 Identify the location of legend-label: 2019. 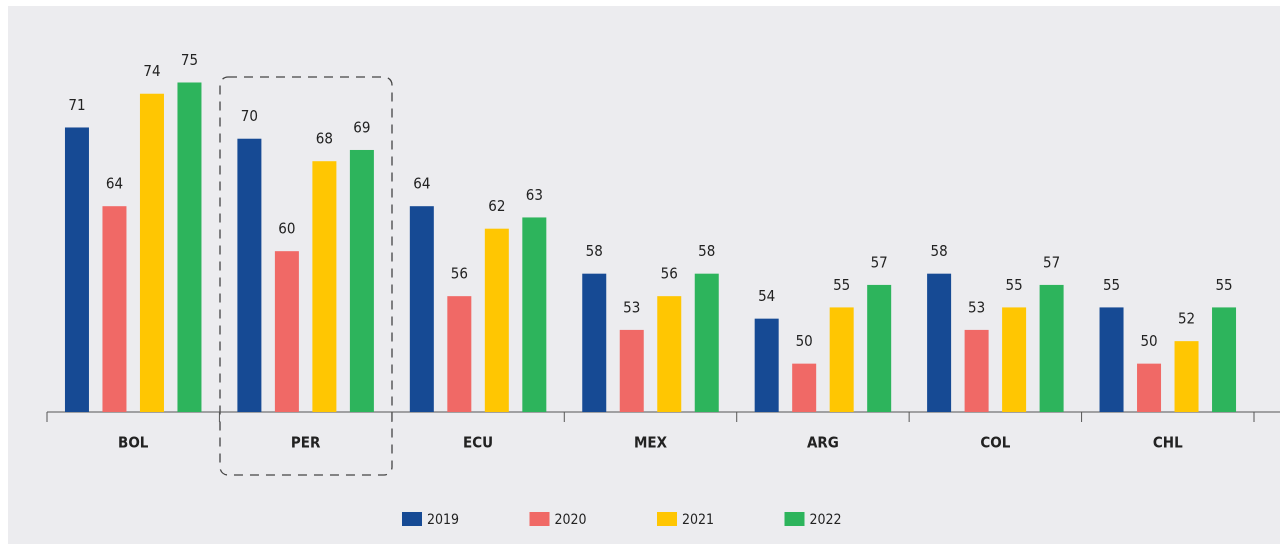
(443, 520).